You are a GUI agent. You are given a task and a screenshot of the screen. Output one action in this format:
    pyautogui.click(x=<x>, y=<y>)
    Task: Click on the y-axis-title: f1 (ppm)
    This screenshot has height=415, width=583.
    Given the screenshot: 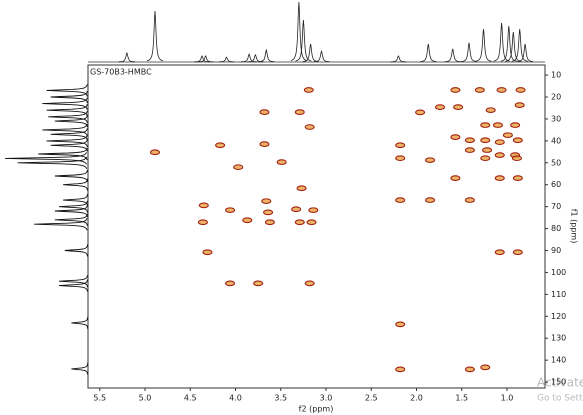 What is the action you would take?
    pyautogui.click(x=574, y=226)
    